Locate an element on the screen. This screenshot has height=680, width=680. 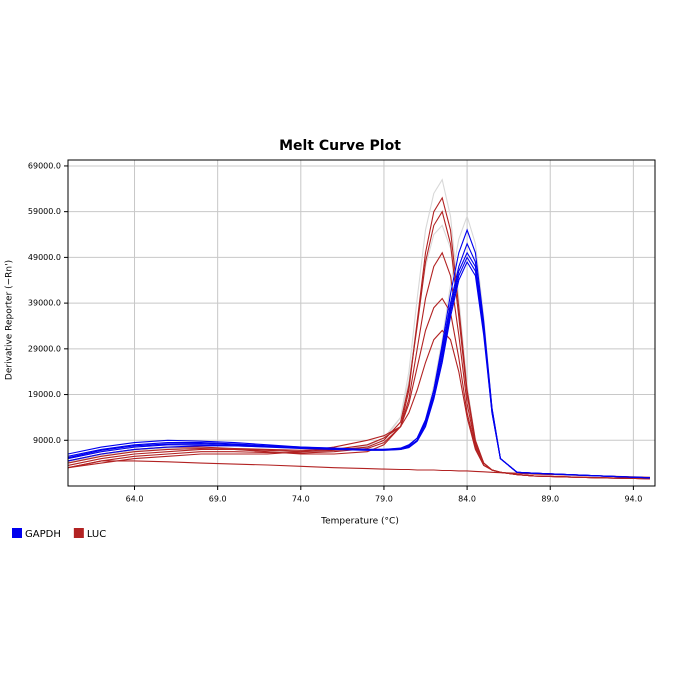
x-tick-label: 84.0 is located at coordinates (467, 499).